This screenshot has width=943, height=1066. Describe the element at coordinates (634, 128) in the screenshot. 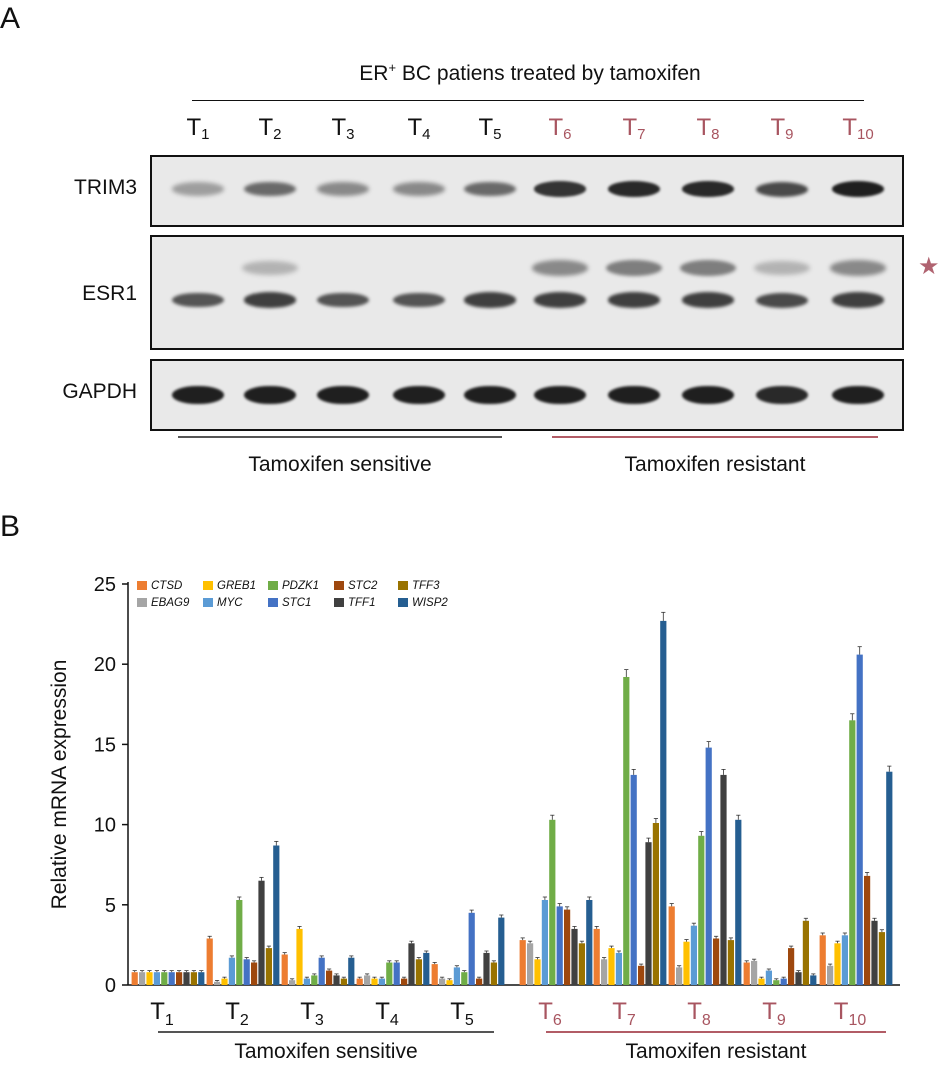

I see `lane-label-7: T7` at that location.